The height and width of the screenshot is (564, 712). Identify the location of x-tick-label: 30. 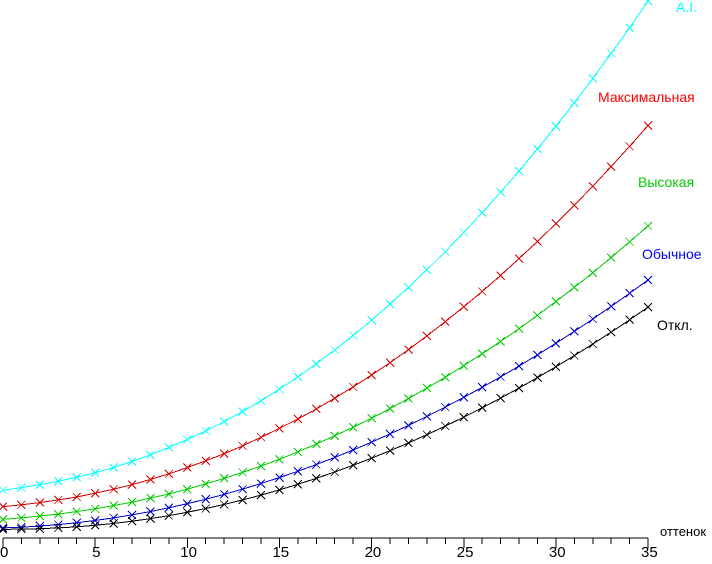
(557, 552).